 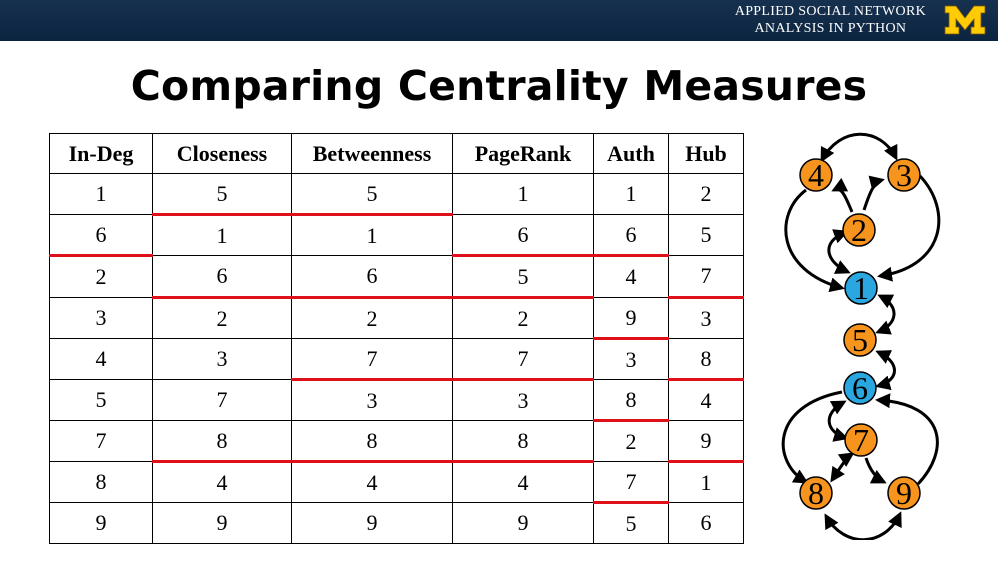 I want to click on graph-node-label: 5, so click(x=860, y=340).